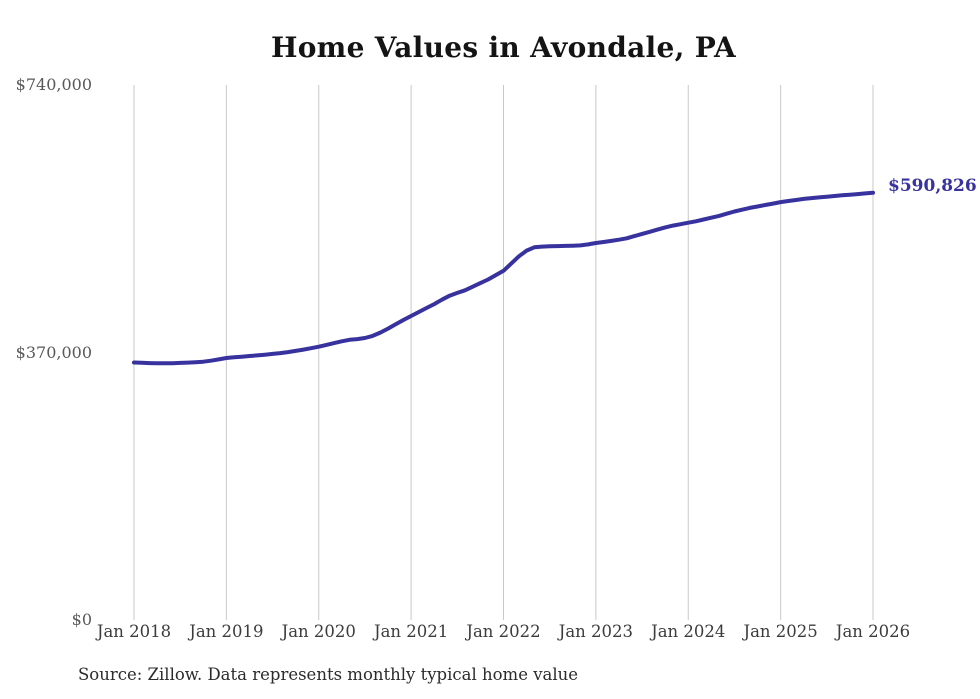  I want to click on x-tick-label: Jan 2024, so click(688, 631).